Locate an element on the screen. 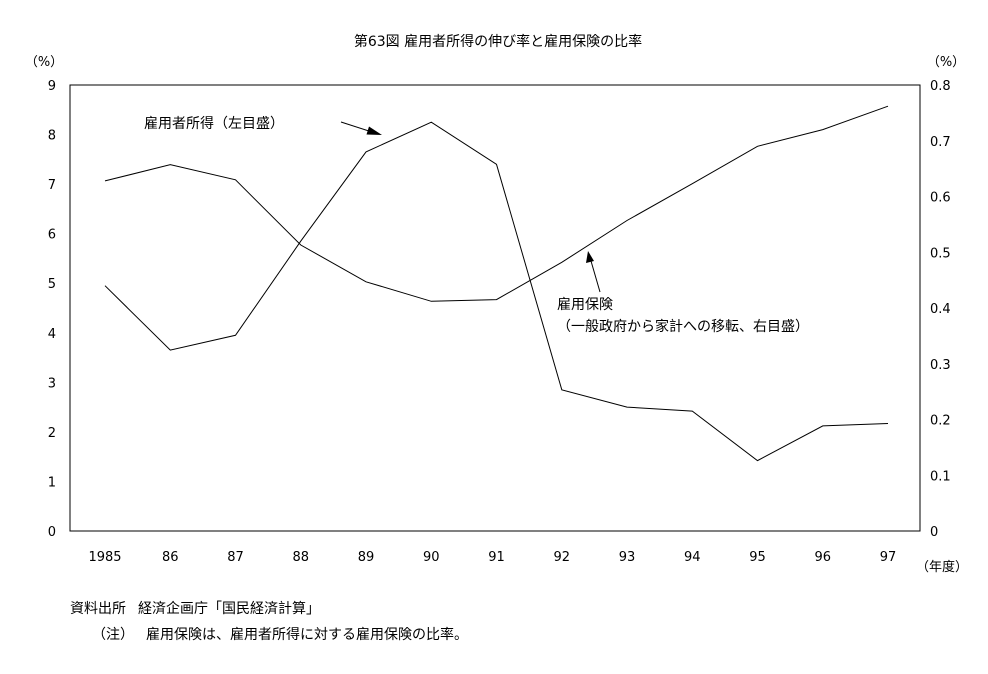 This screenshot has width=988, height=674. left-tick-label: 1 is located at coordinates (52, 482).